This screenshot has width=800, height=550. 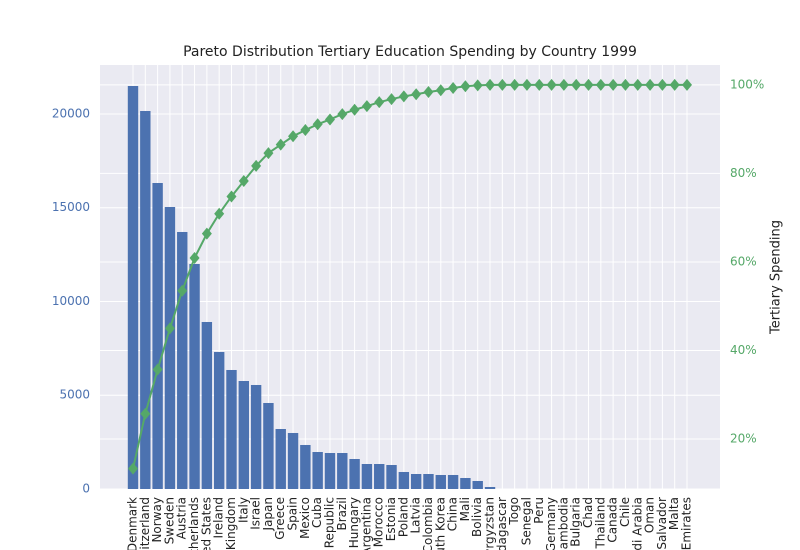 What do you see at coordinates (194, 523) in the screenshot?
I see `x-tick-label: Netherlands` at bounding box center [194, 523].